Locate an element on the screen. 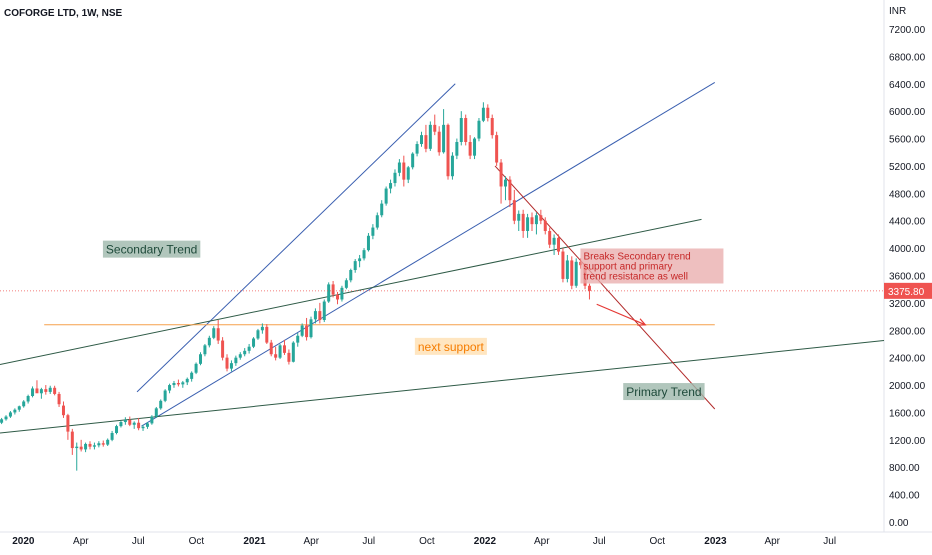  next-support-box is located at coordinates (450, 346).